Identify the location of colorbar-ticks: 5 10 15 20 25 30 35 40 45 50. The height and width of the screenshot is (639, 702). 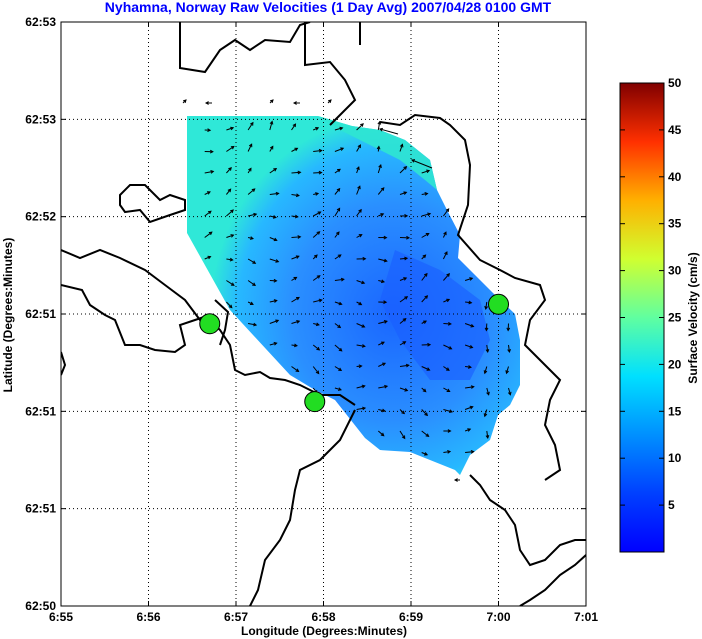
(651, 294).